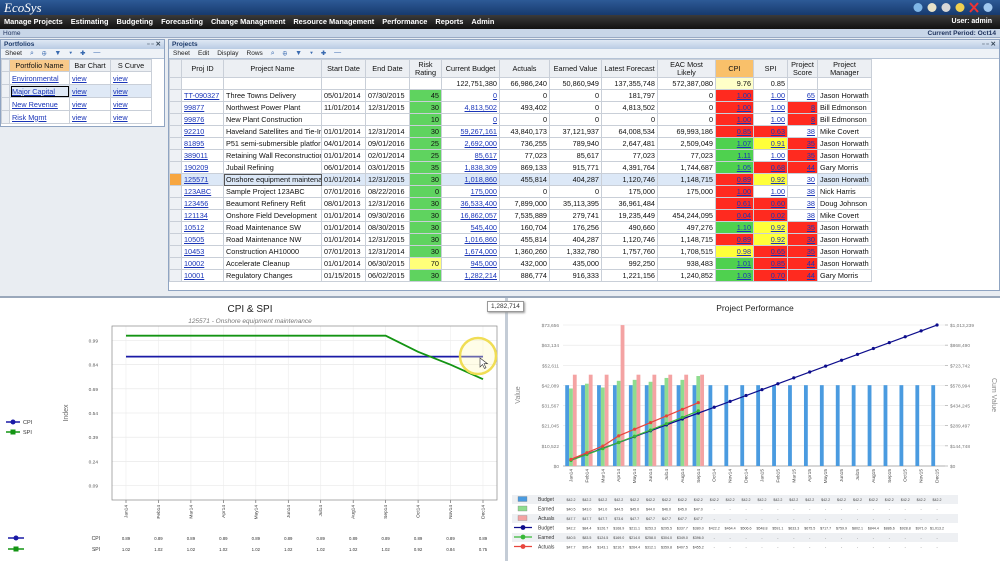  I want to click on column-header: Proj ID, so click(202, 68).